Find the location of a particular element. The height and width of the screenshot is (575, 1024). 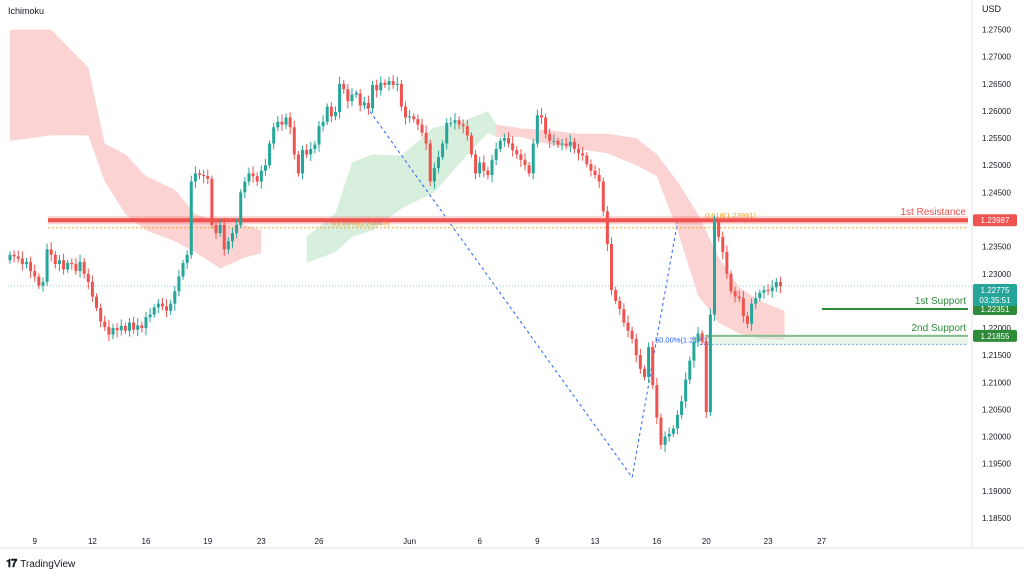

y-tick-label: 1.23000 is located at coordinates (996, 274).